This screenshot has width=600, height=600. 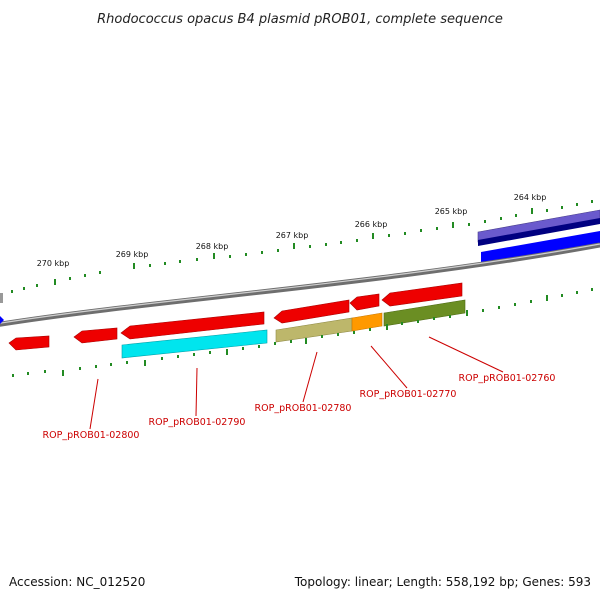 I want to click on reverse-genes, so click(x=235, y=316).